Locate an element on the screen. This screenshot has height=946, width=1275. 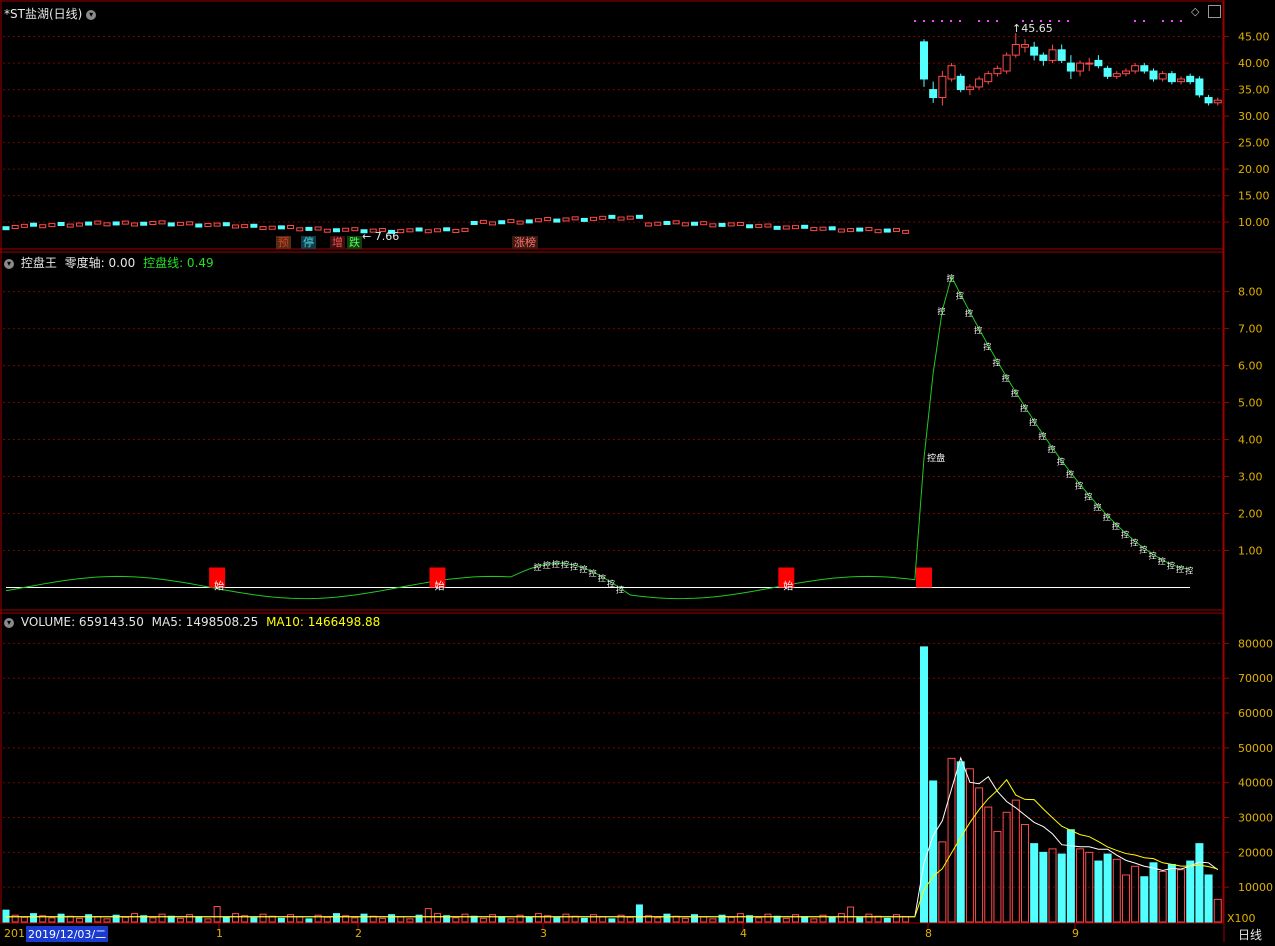
tag-yu: 预 is located at coordinates (283, 242).